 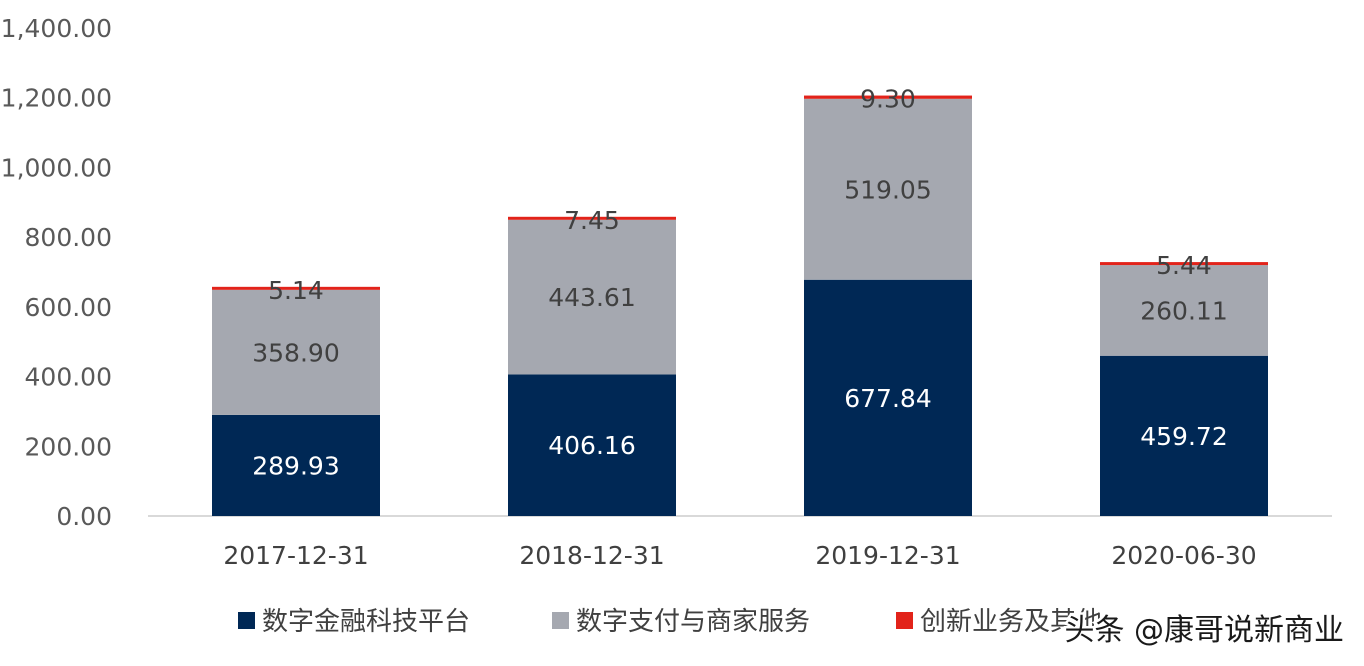 I want to click on y-tick-label: 400.00, so click(x=68, y=377).